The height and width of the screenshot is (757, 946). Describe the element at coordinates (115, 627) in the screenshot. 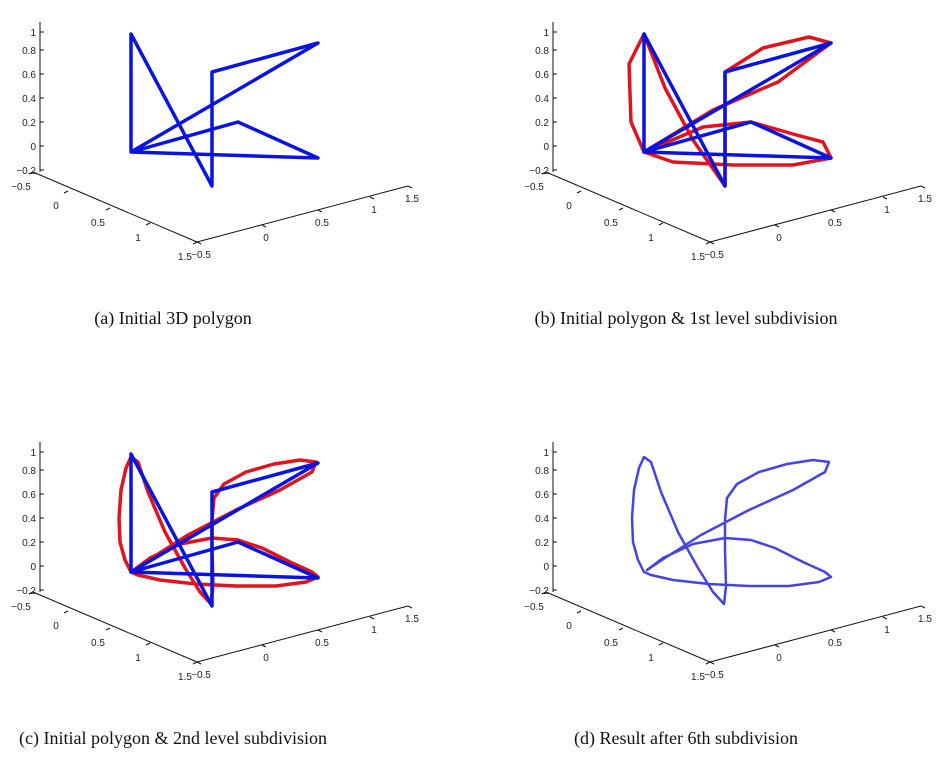

I see `y-axis-line` at that location.